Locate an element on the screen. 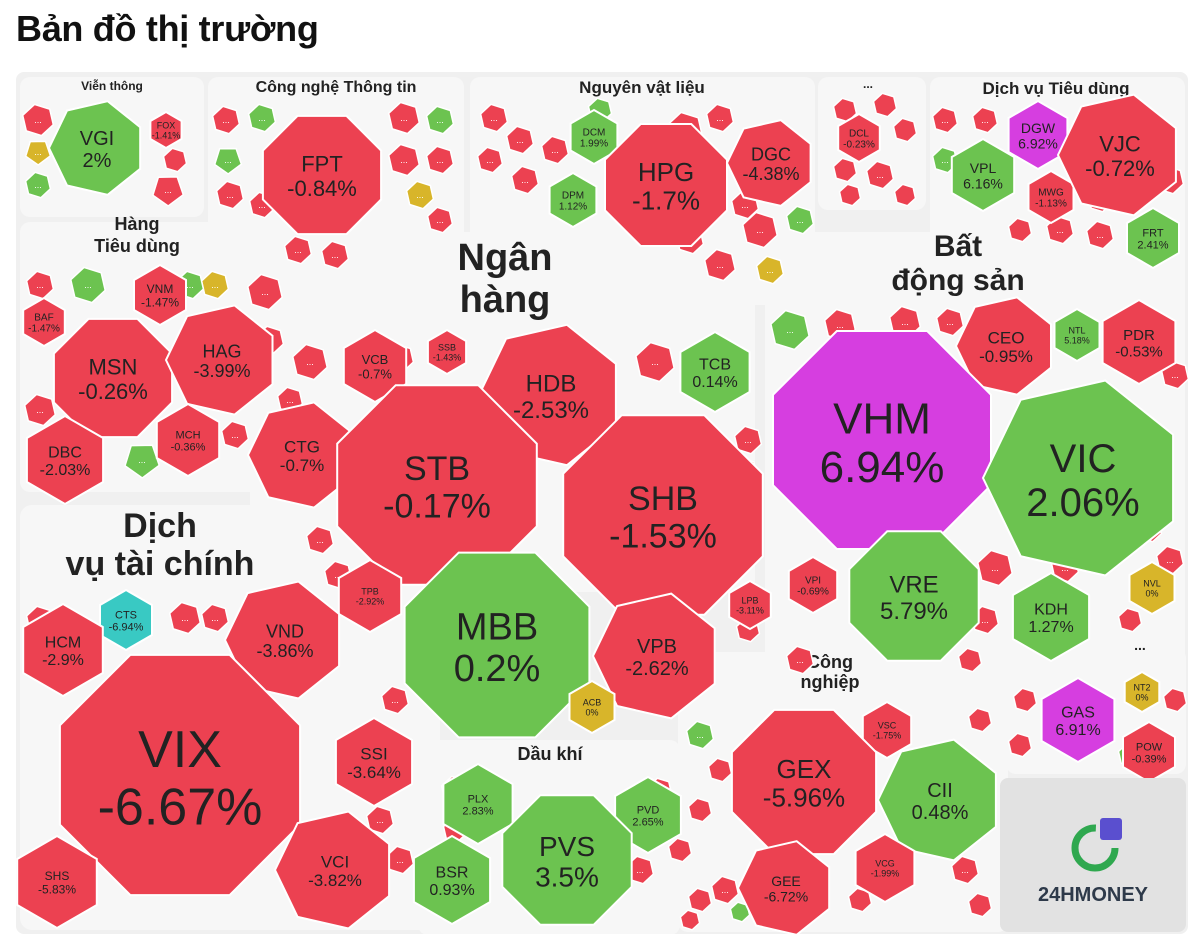 Image resolution: width=1200 pixels, height=950 pixels. stock-tile-pow: POW-0.39% is located at coordinates (1149, 752).